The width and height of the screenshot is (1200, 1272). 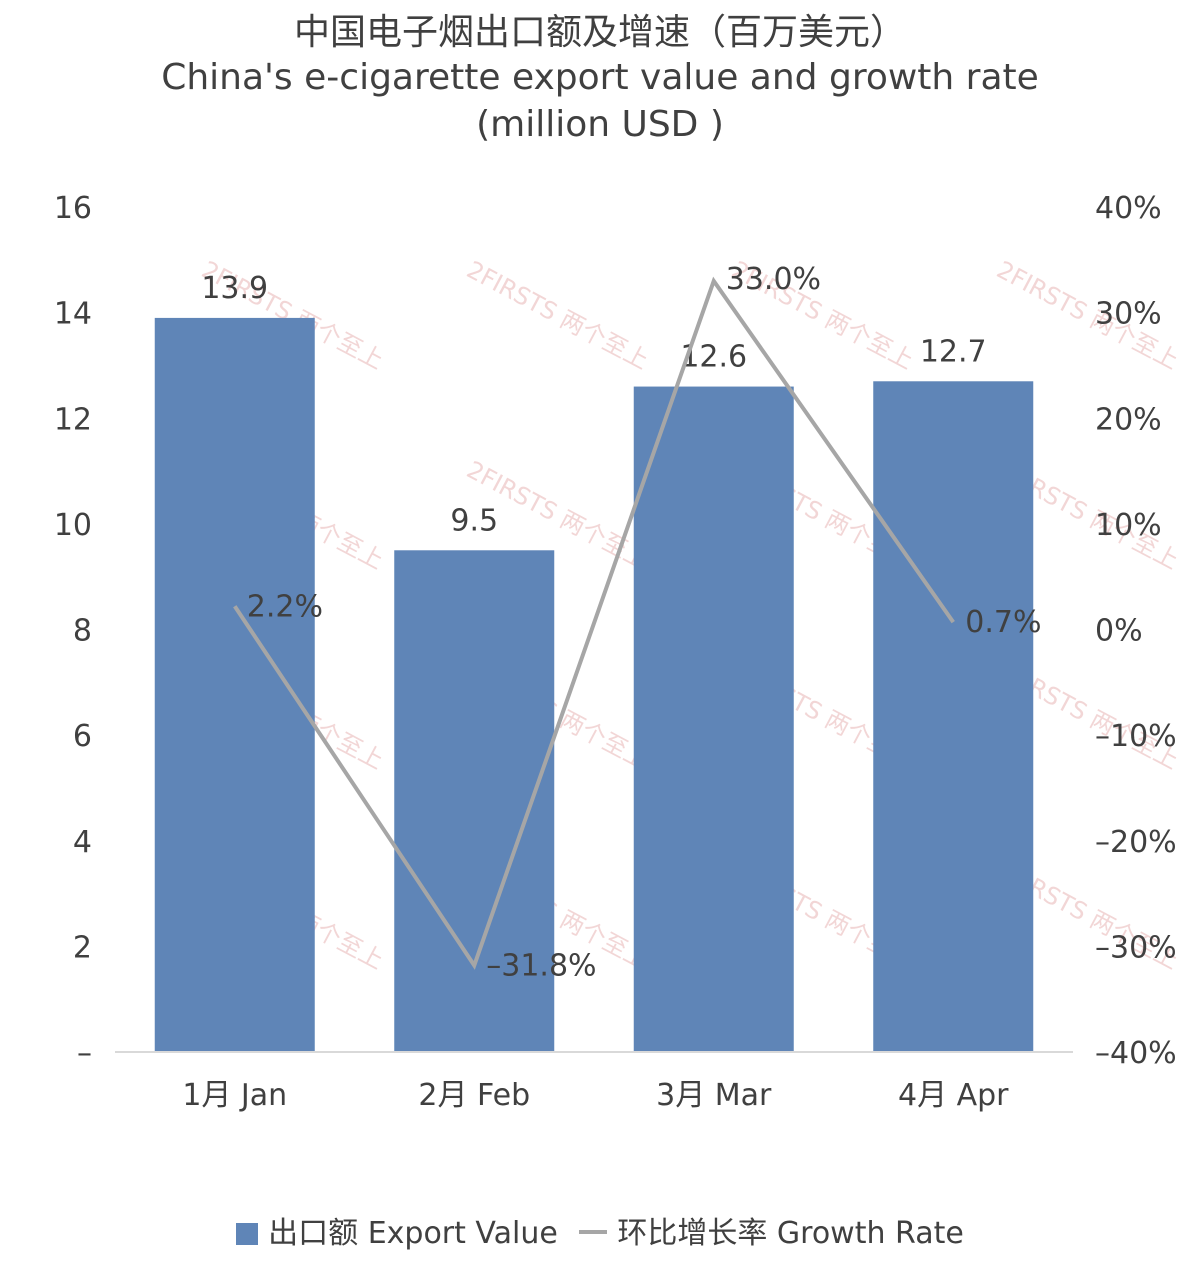 I want to click on legend-bar-label: 出口额 Export Value, so click(x=413, y=1233).